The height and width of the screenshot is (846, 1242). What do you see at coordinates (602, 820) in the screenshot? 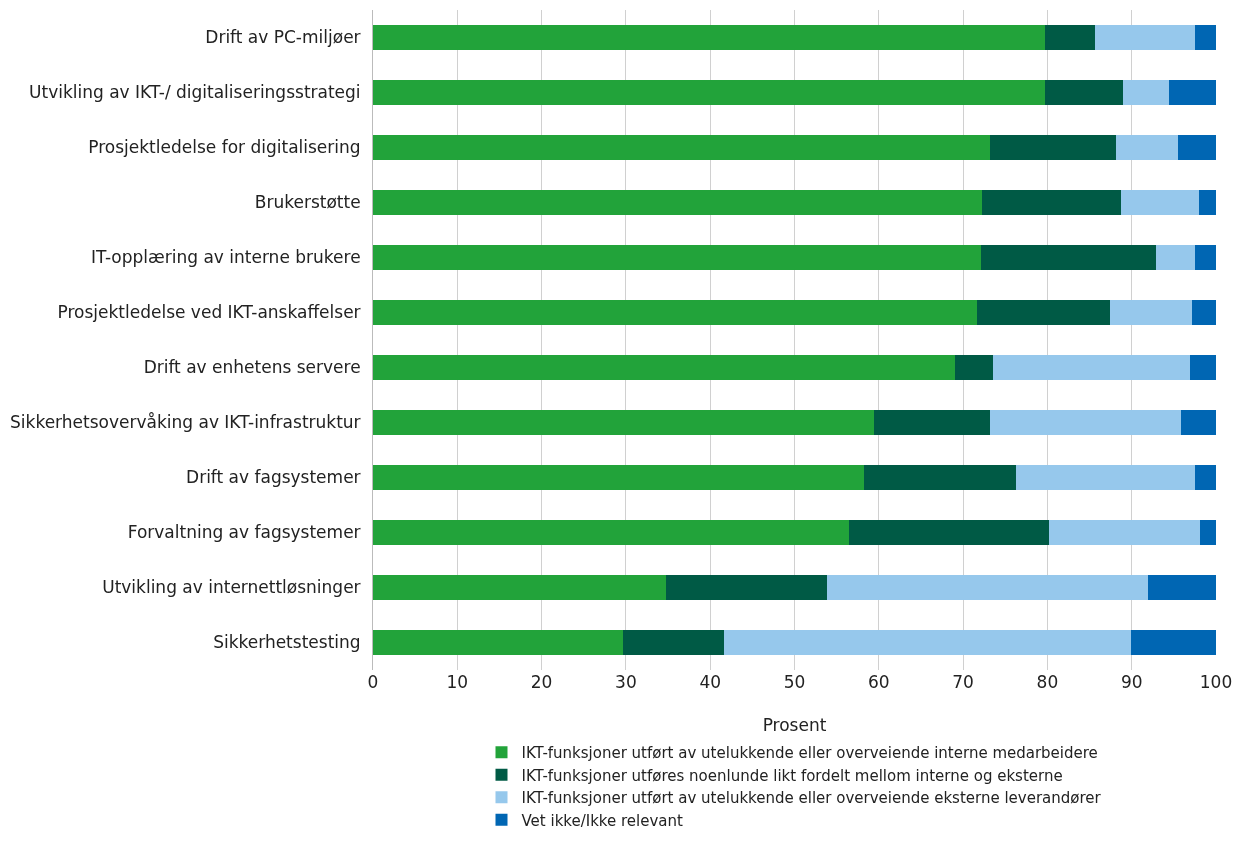
I see `legend-label: Vet ikke/Ikke relevant` at bounding box center [602, 820].